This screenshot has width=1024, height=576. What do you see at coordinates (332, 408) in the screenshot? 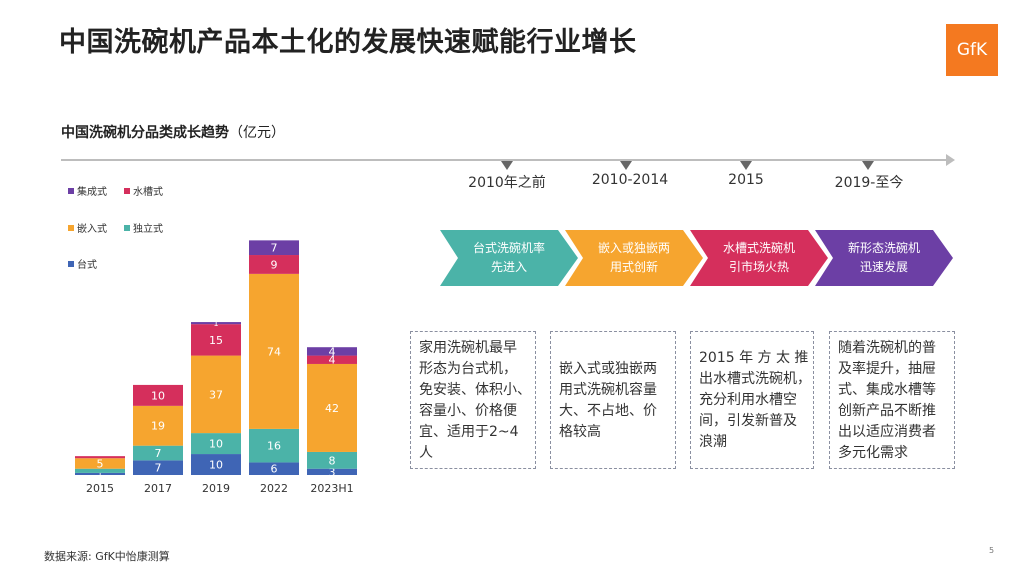
I see `bar-value-label: 42` at bounding box center [332, 408].